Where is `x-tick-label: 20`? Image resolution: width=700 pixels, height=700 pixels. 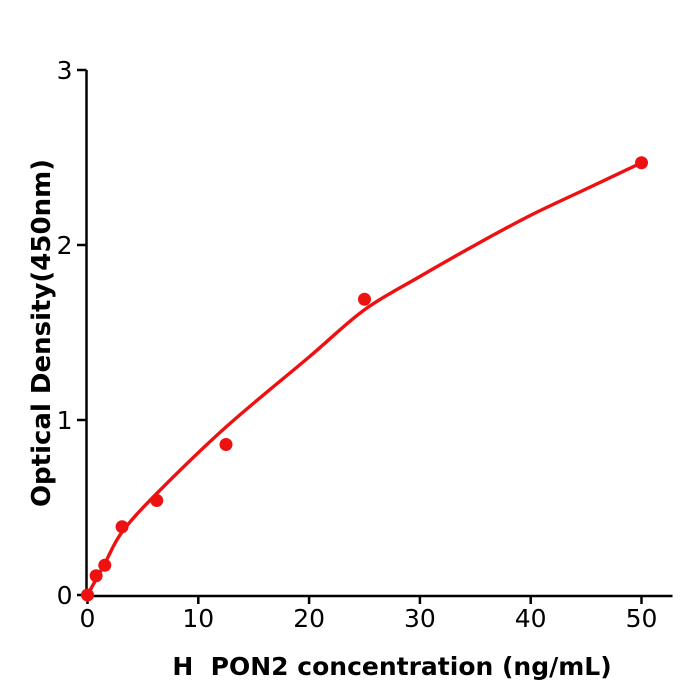
x-tick-label: 20 is located at coordinates (309, 618).